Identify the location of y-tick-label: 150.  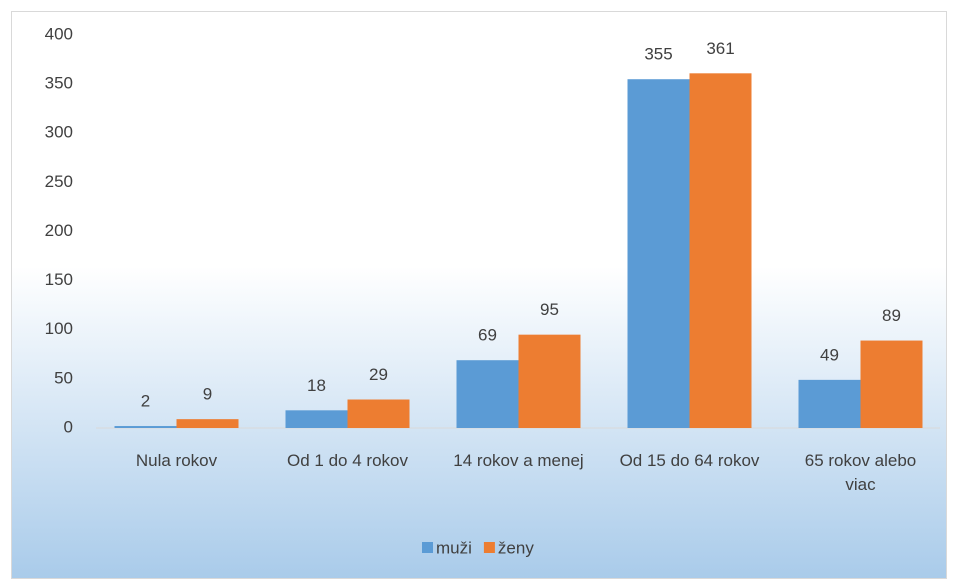
(59, 279).